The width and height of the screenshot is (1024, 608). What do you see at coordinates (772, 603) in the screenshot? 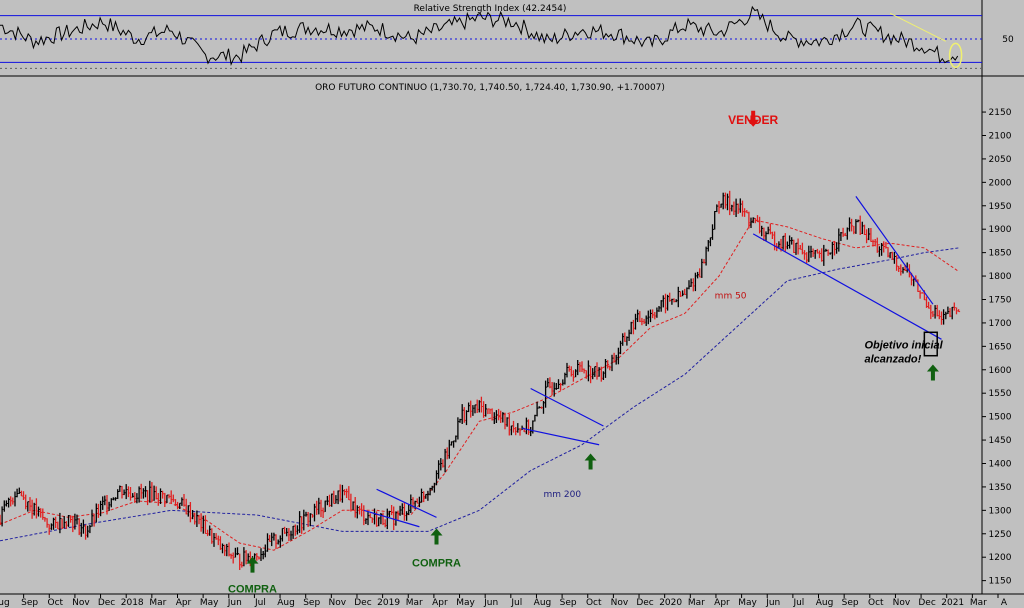
I see `x-tick-label: Jun` at bounding box center [772, 603].